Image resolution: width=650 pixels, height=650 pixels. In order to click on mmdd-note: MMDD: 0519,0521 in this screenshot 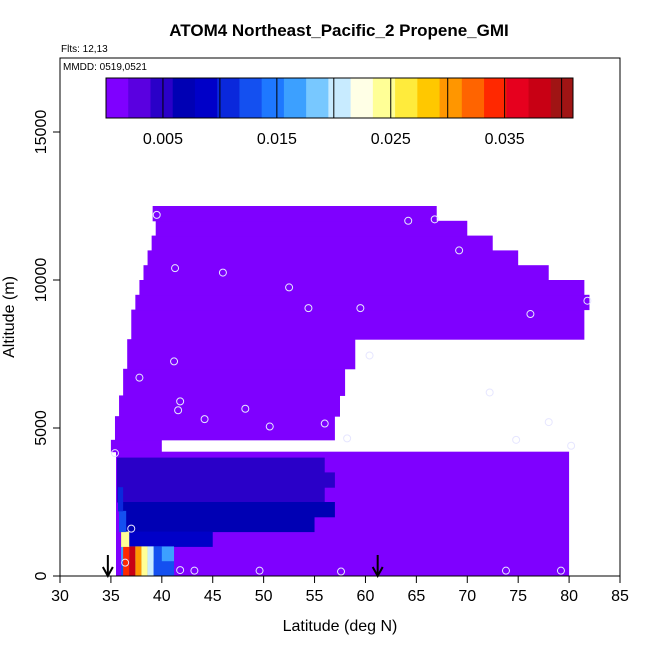, I will do `click(105, 67)`.